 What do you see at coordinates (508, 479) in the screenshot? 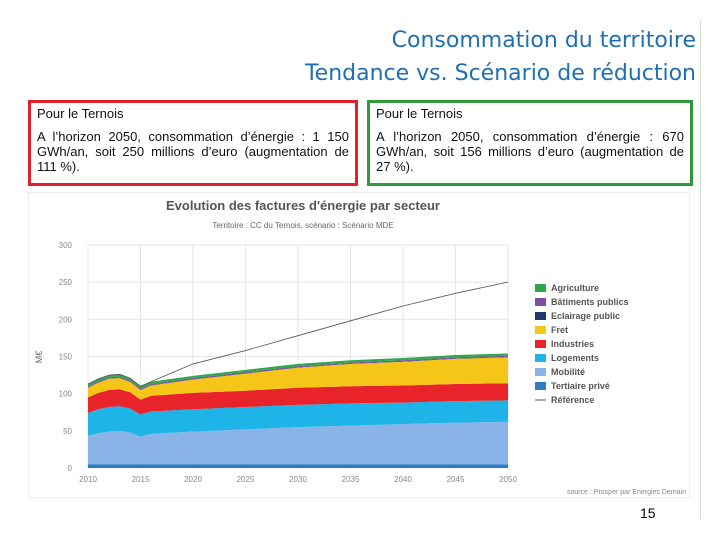
I see `x-tick-label: 2050` at bounding box center [508, 479].